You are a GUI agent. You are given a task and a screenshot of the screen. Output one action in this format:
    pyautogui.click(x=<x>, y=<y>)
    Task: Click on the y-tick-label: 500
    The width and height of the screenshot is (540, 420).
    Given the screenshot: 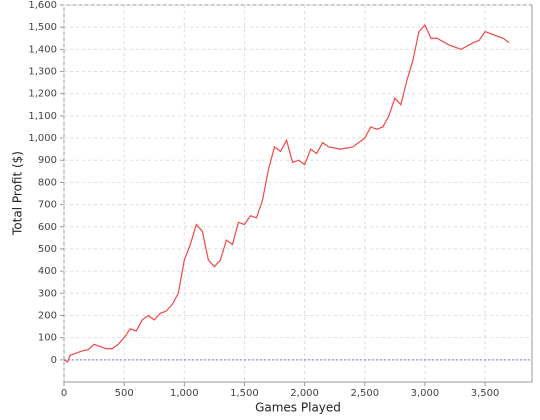 What is the action you would take?
    pyautogui.click(x=47, y=249)
    